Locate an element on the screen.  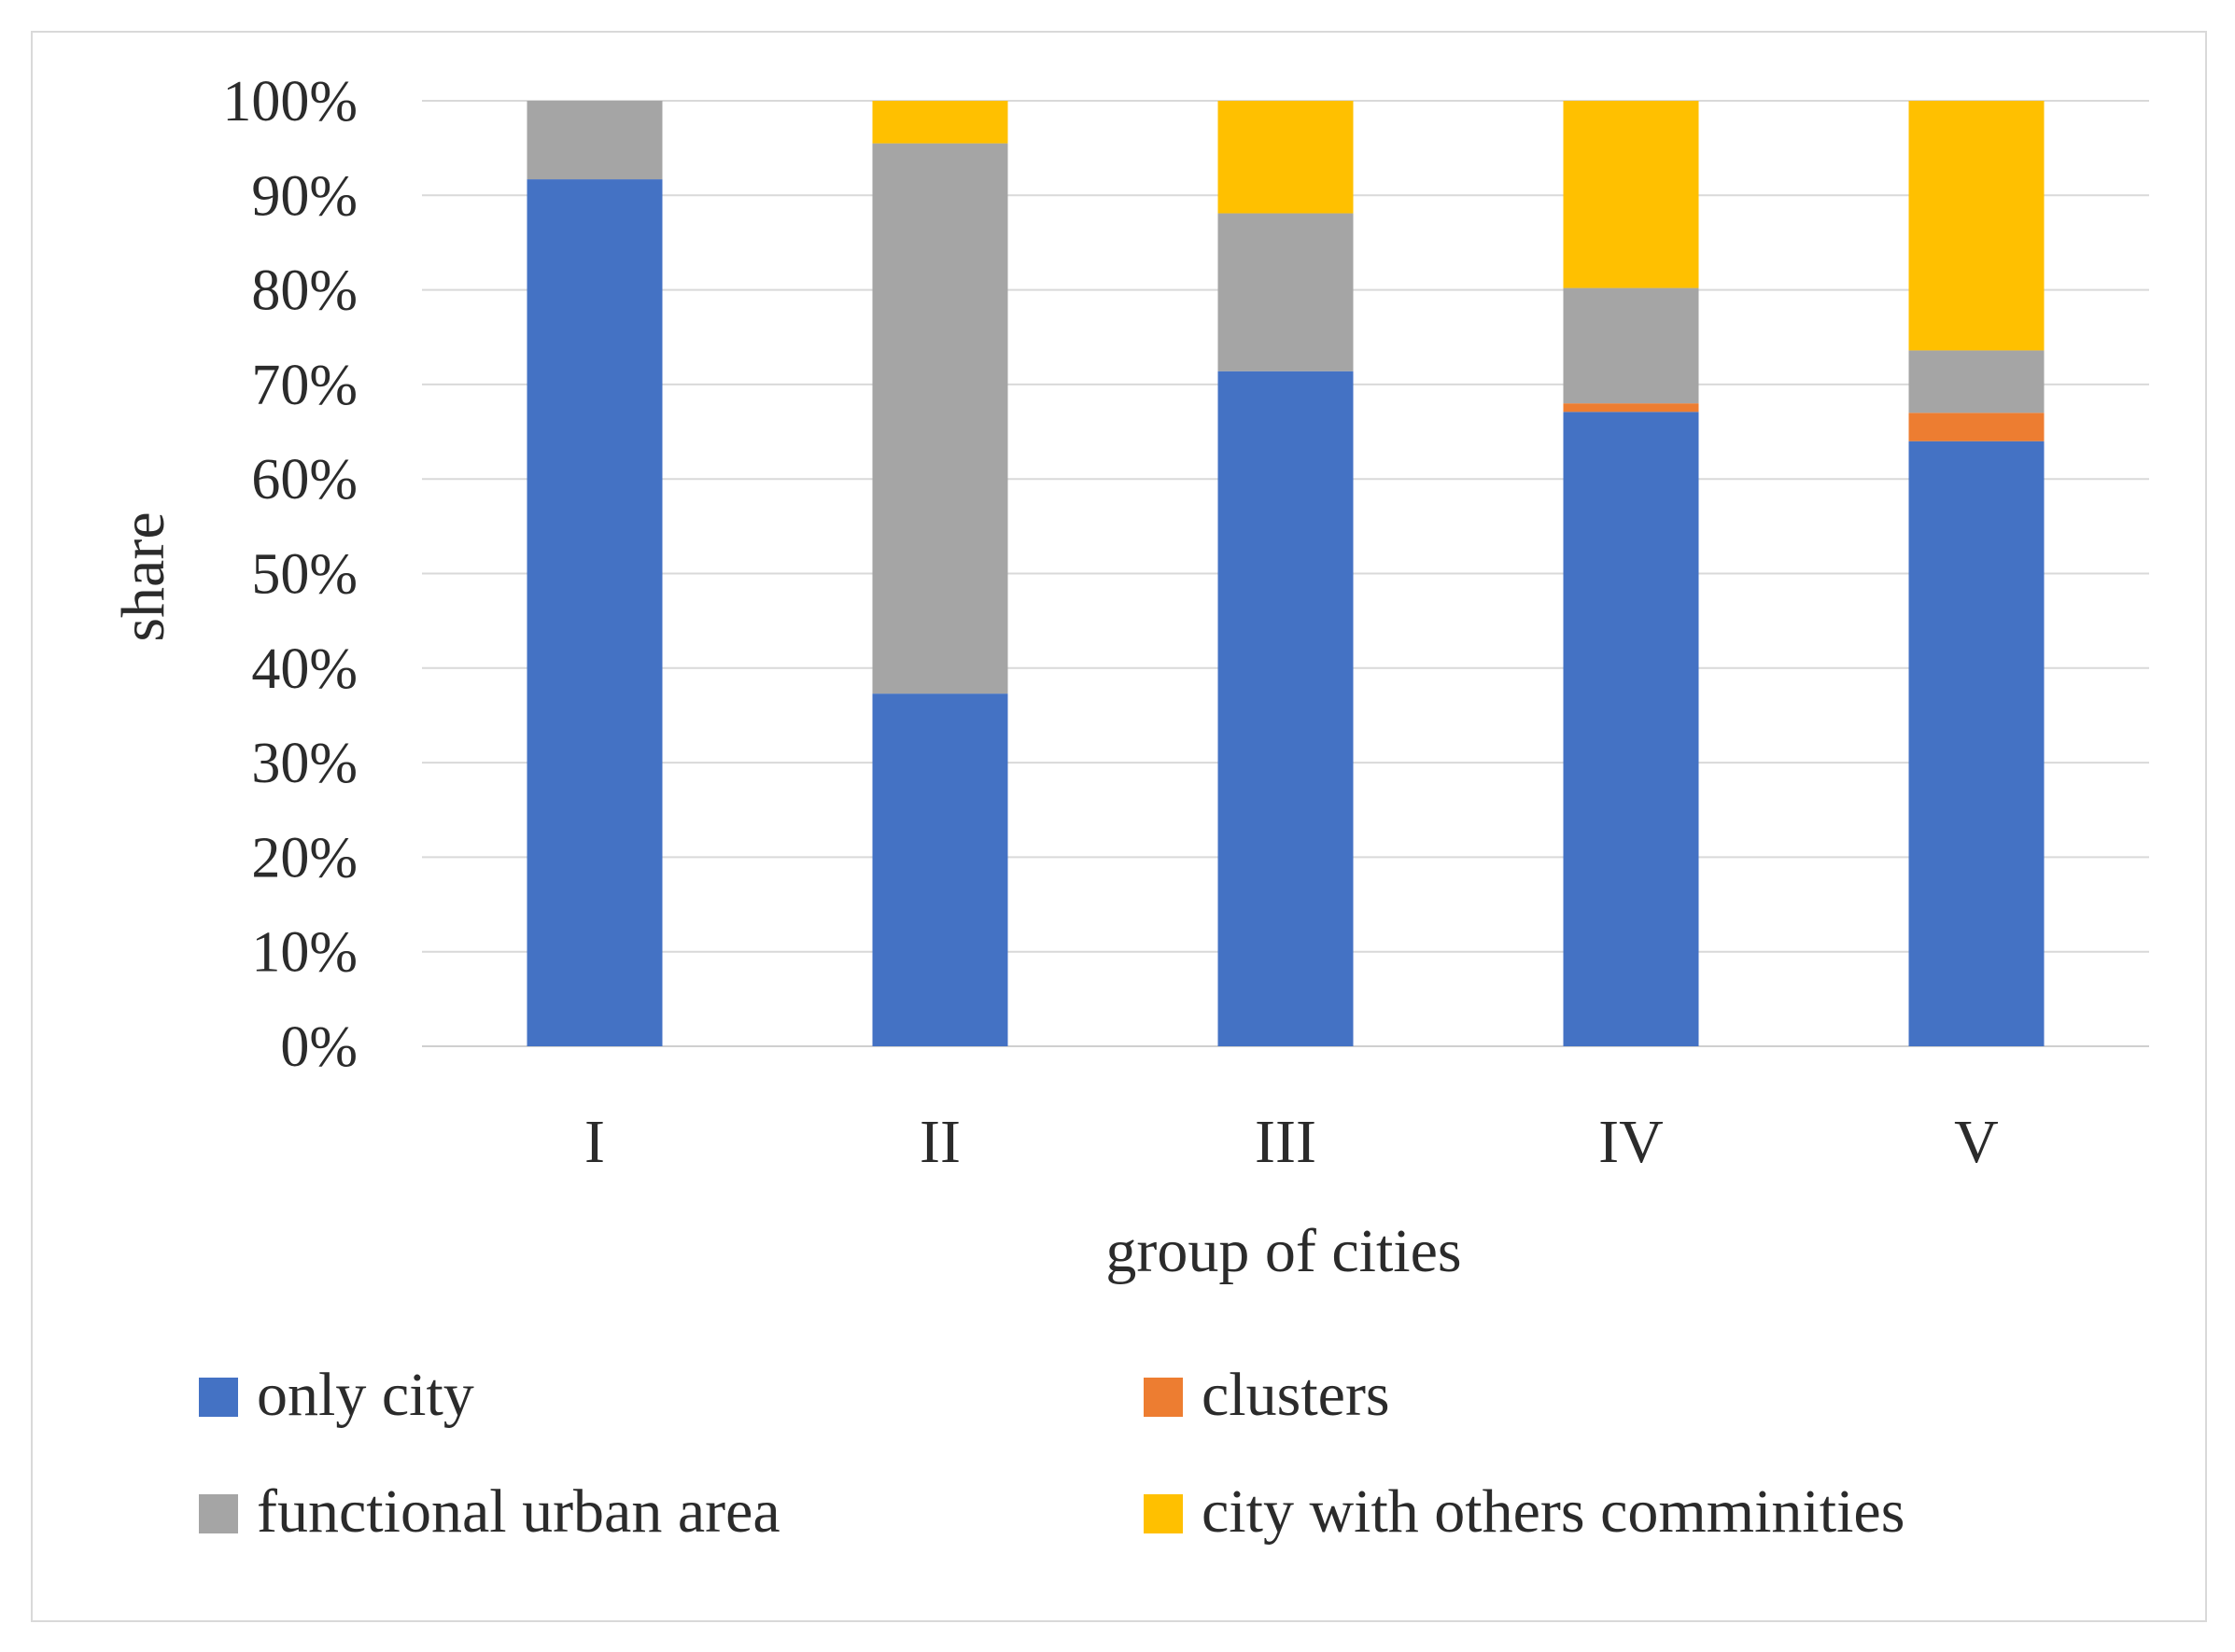
x-axis-ticks: I II III IV V is located at coordinates (1292, 1142).